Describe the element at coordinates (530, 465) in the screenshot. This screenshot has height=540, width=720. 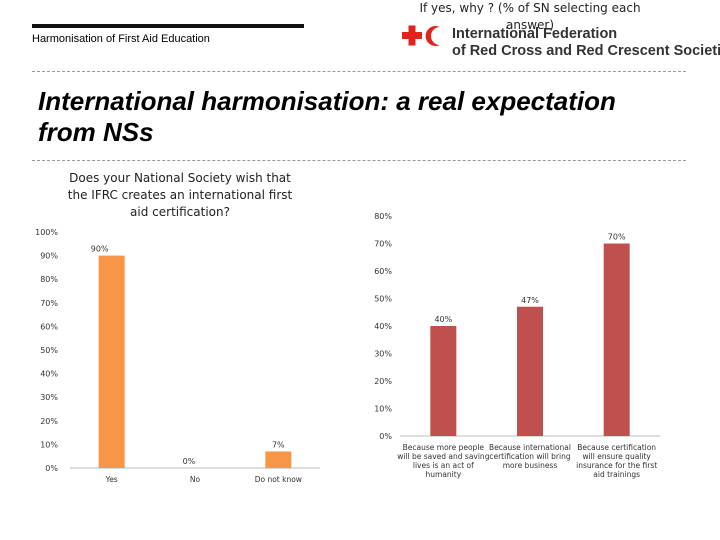
I see `chart-2-category-label: more business` at that location.